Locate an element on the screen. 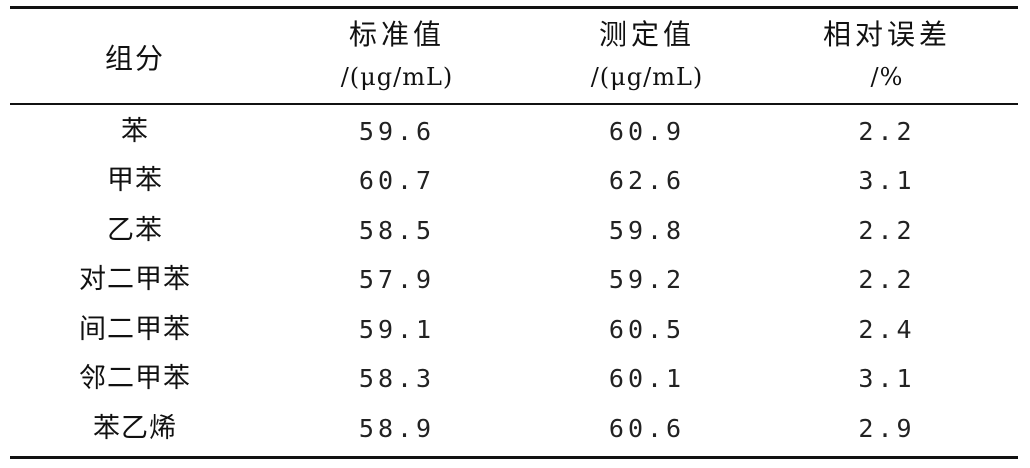 The image size is (1030, 468). table-row: 苯 59.6 60.9 2.2 is located at coordinates (514, 132).